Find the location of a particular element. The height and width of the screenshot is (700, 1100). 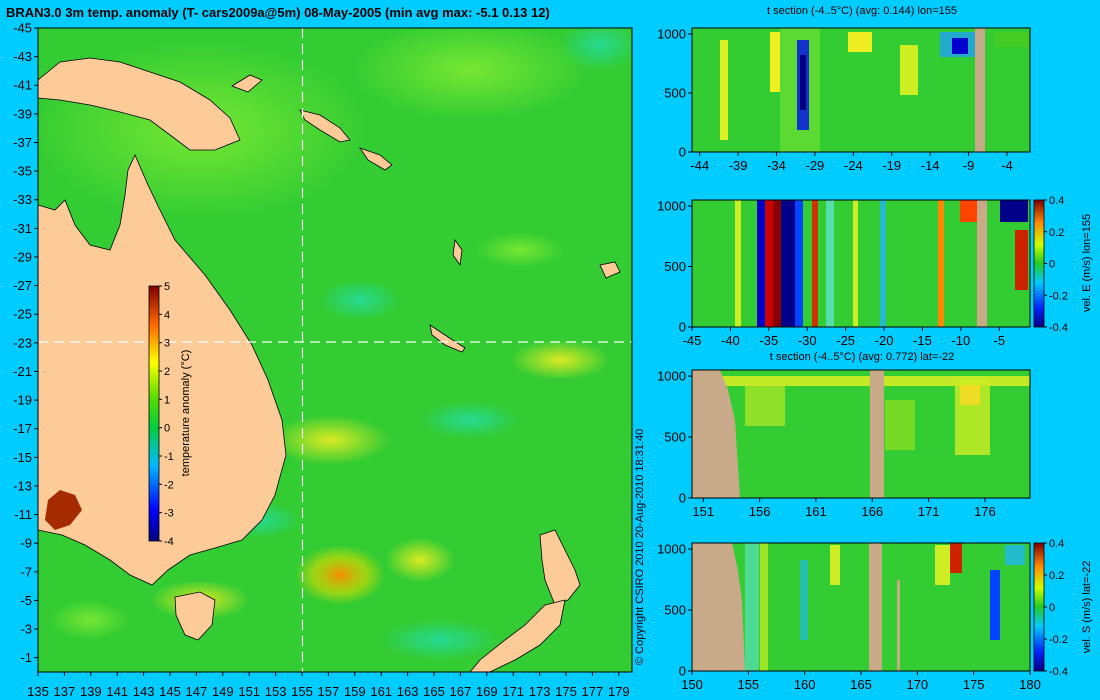

vels-colorbar-tick-label: -0.2 is located at coordinates (1058, 640).